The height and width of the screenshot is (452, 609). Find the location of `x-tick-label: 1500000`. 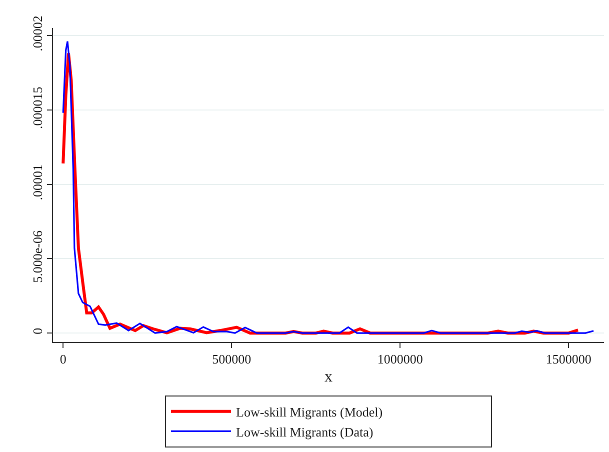

x-tick-label: 1500000 is located at coordinates (569, 359).